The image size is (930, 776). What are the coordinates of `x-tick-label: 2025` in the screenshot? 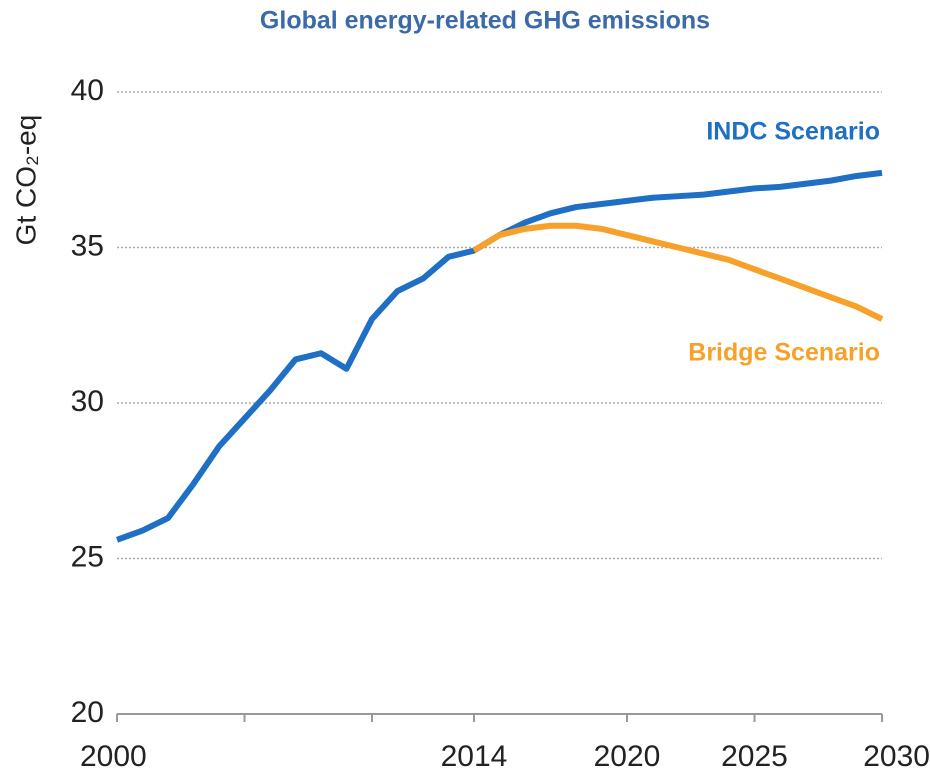 It's located at (754, 756).